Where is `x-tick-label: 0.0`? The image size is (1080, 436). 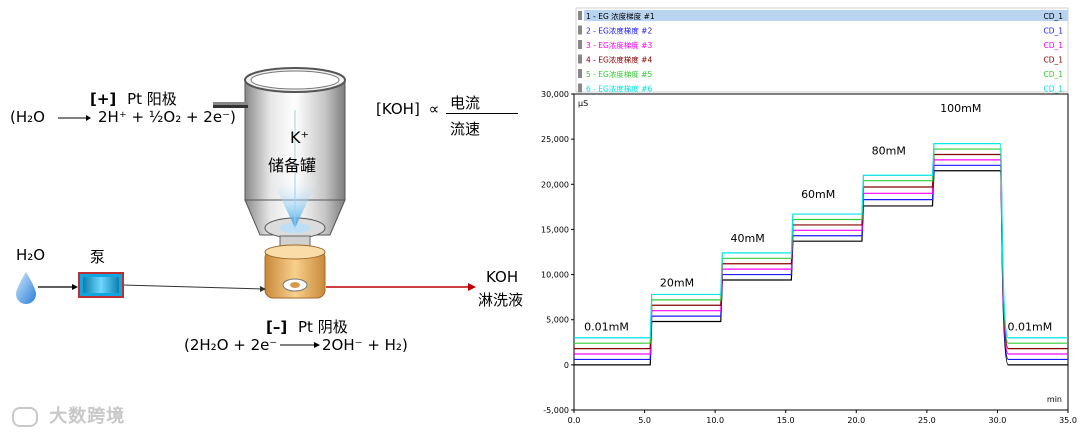
x-tick-label: 0.0 is located at coordinates (574, 420).